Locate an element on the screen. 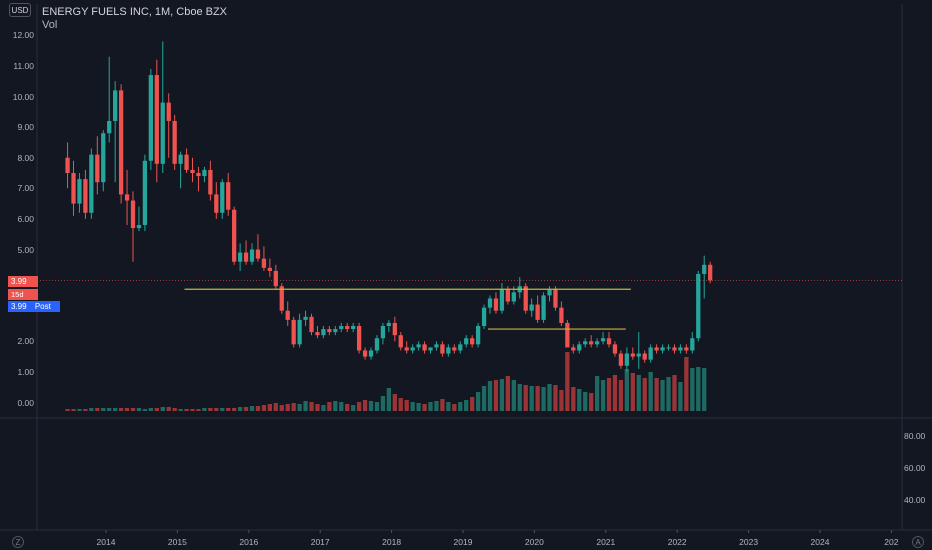 Image resolution: width=932 pixels, height=550 pixels. price-tick-label: 12.00 is located at coordinates (23, 35).